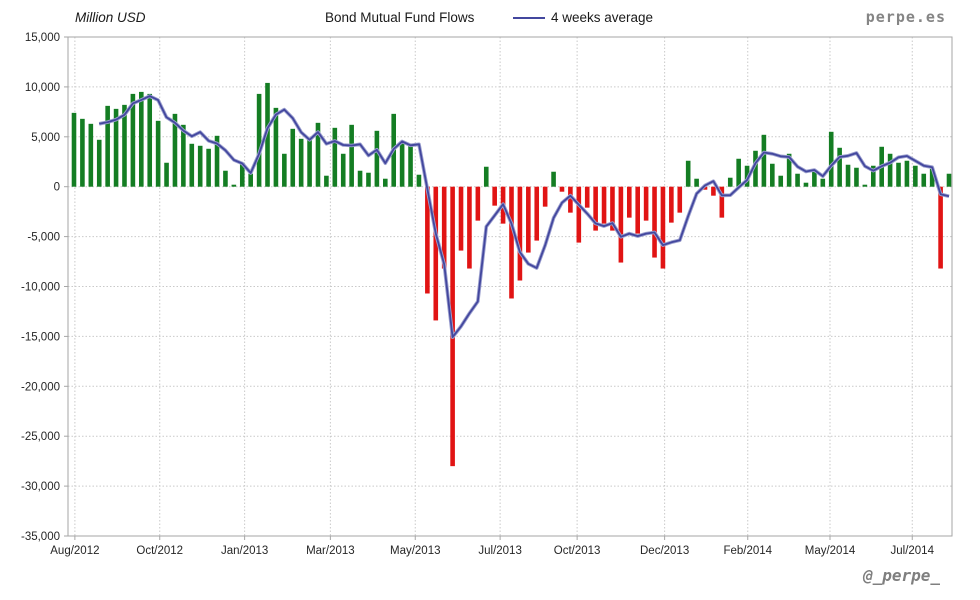  I want to click on x-tick-label: May/2013, so click(415, 551).